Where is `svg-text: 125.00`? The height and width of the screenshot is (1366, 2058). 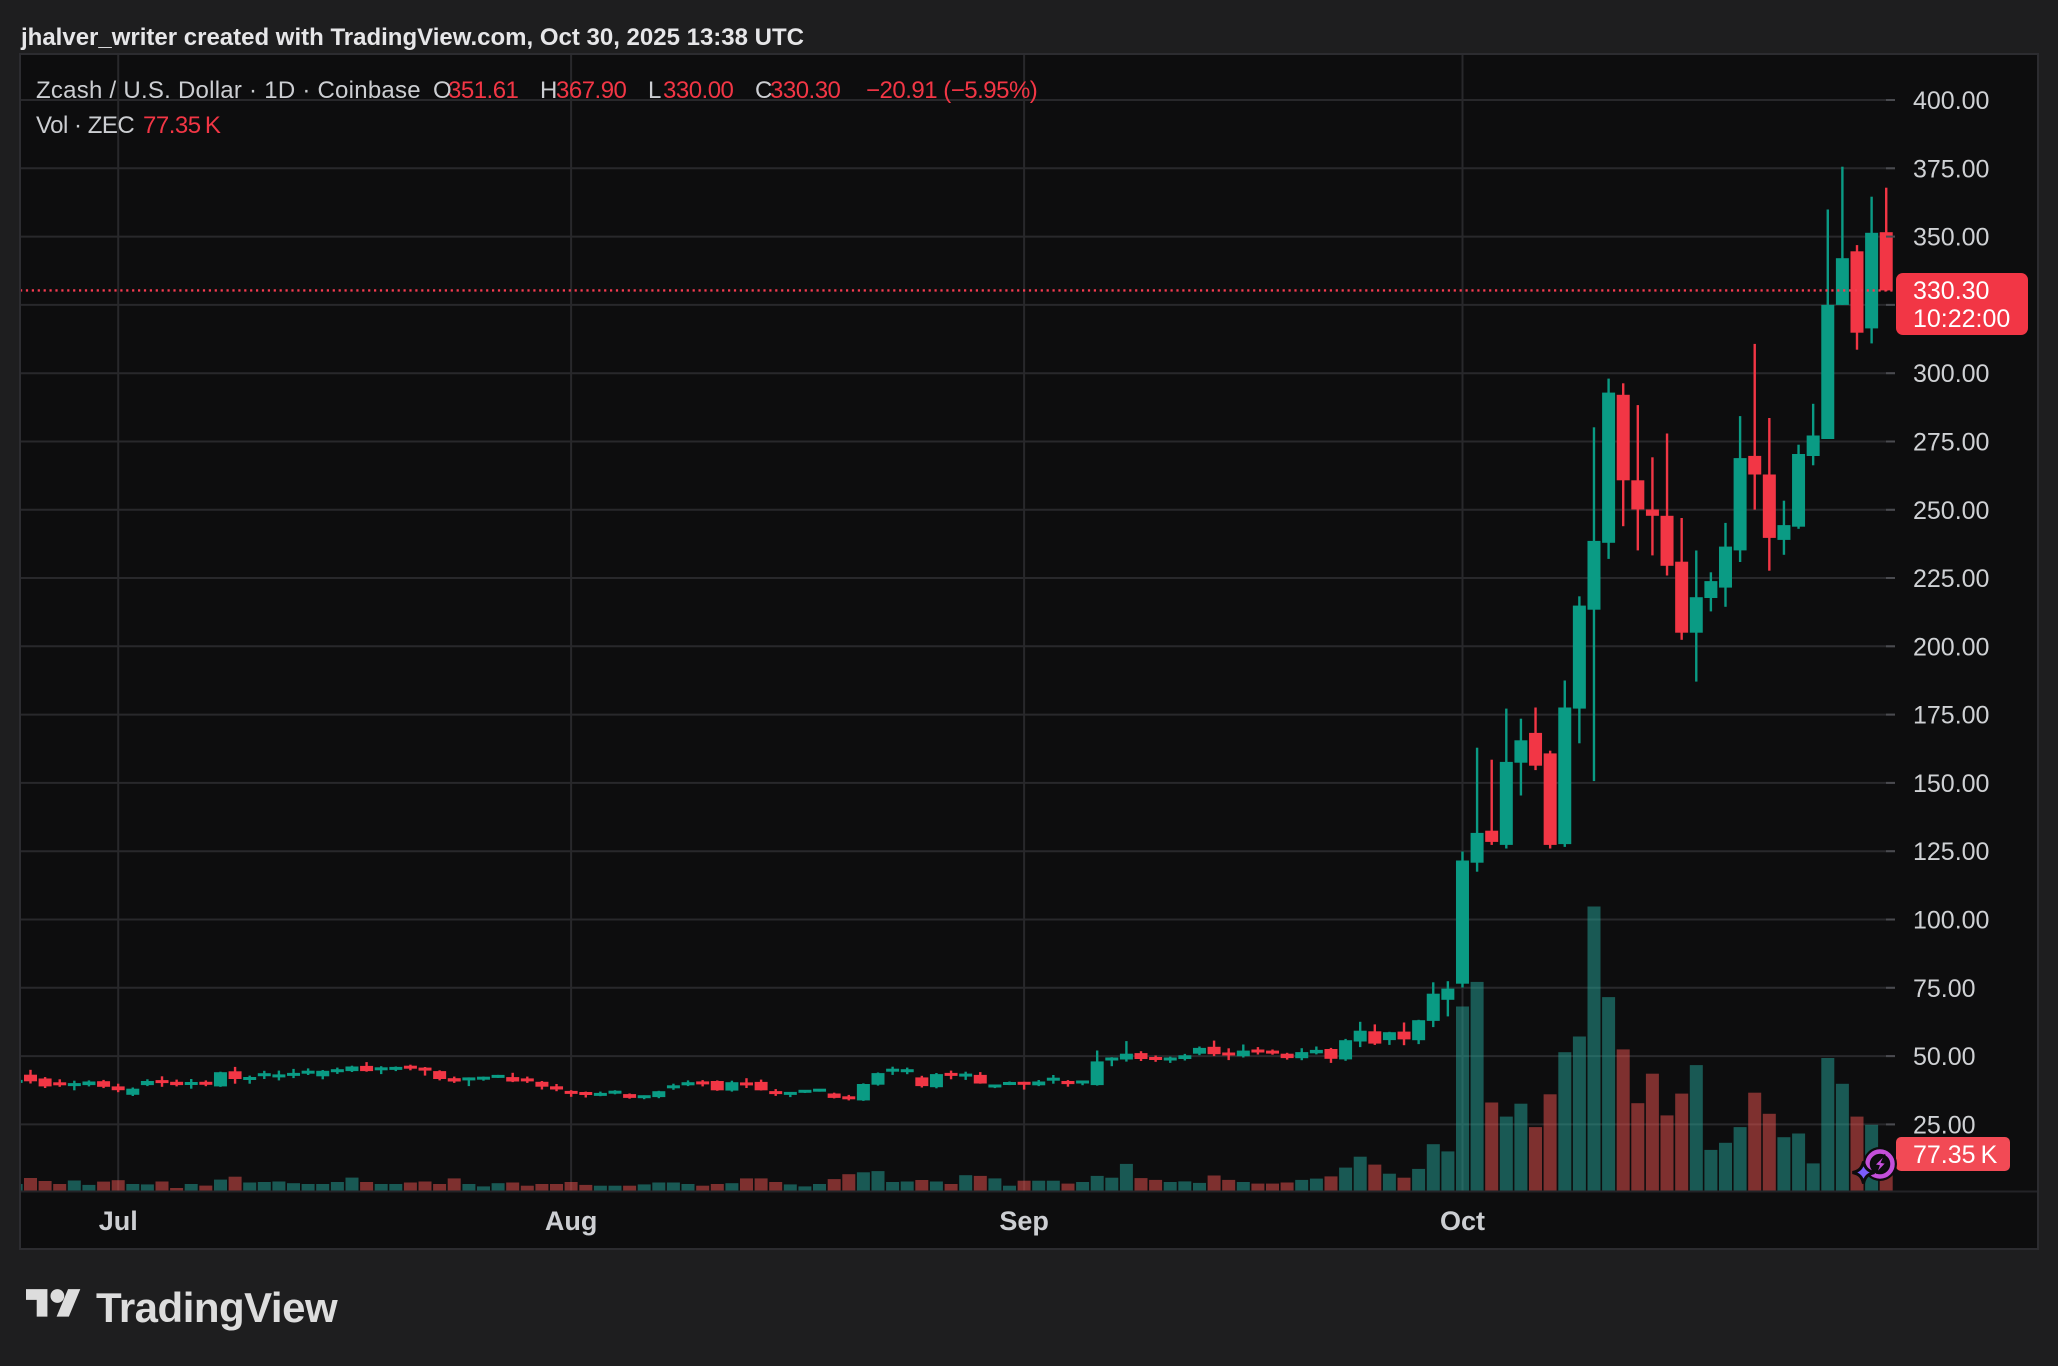
svg-text: 125.00 is located at coordinates (1951, 852).